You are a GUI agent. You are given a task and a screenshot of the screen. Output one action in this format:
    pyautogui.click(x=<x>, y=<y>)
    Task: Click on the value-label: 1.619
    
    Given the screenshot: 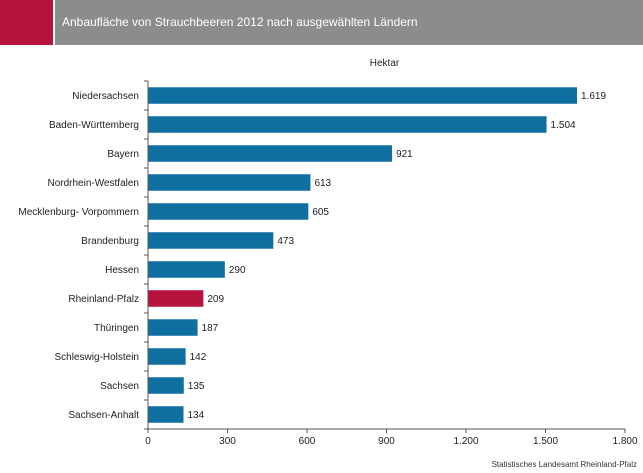 What is the action you would take?
    pyautogui.click(x=593, y=96)
    